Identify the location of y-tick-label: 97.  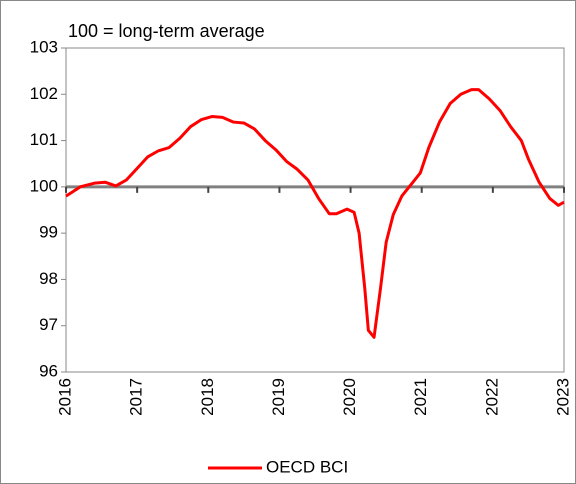
(48, 324).